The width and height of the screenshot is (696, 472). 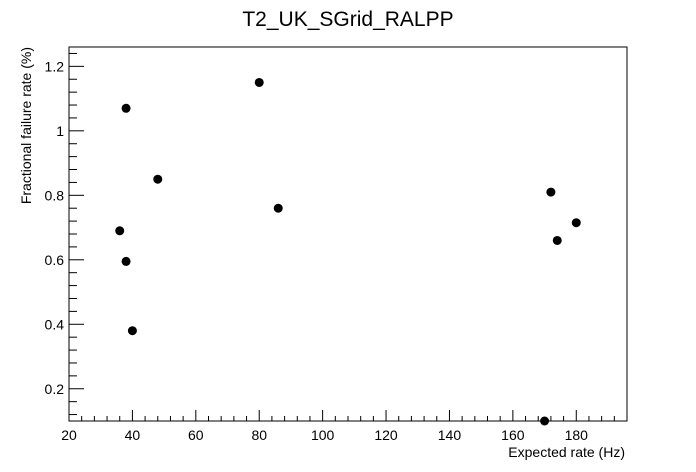 I want to click on y-tick-label: 1.2, so click(x=55, y=66).